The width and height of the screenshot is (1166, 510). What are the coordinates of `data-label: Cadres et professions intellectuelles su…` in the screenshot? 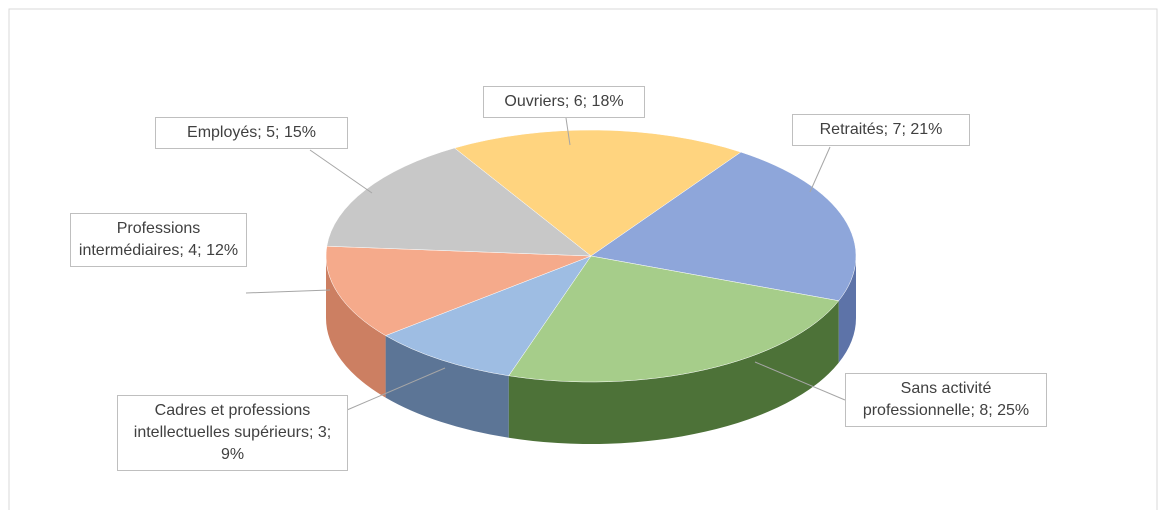 It's located at (232, 433).